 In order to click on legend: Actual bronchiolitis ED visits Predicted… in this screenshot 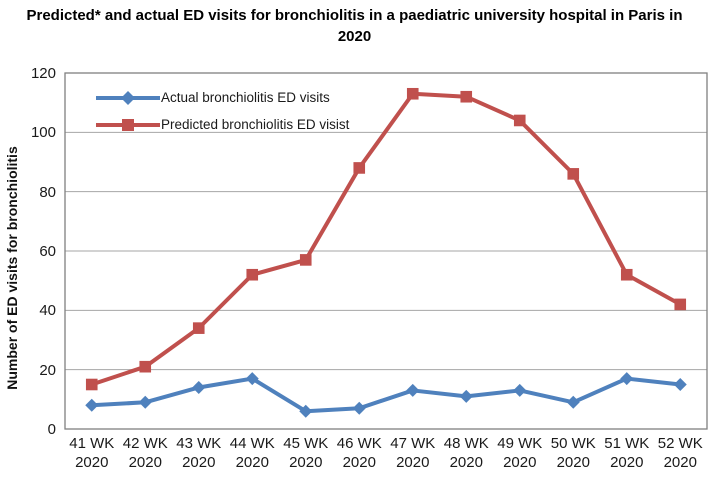, I will do `click(222, 111)`.